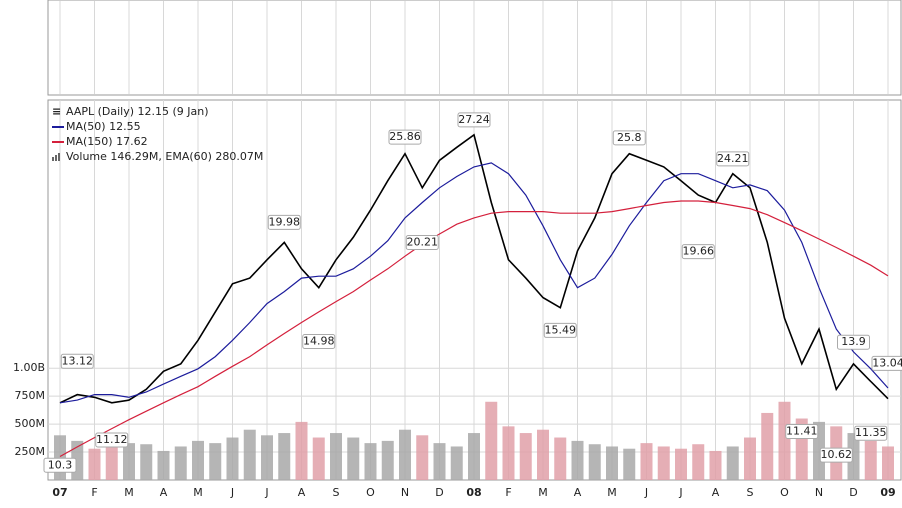 Image resolution: width=902 pixels, height=508 pixels. Describe the element at coordinates (164, 156) in the screenshot. I see `legend-label: Volume 146.29M, EMA(60) 280.07M` at that location.